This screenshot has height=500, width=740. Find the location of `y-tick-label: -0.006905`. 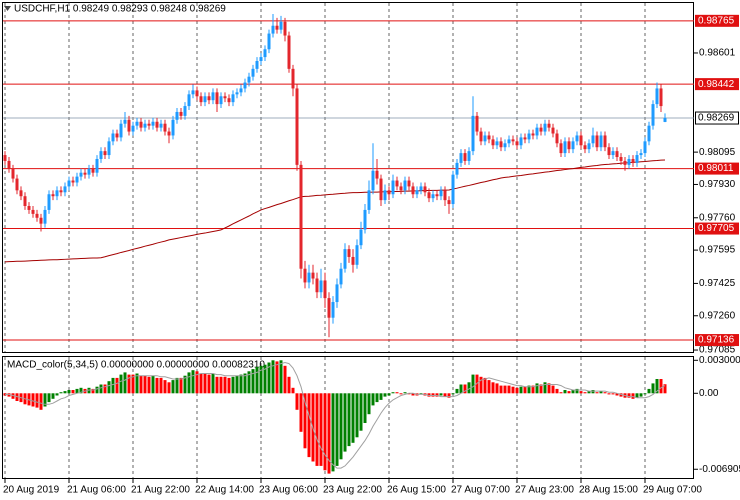

y-tick-label: -0.006905 is located at coordinates (719, 469).